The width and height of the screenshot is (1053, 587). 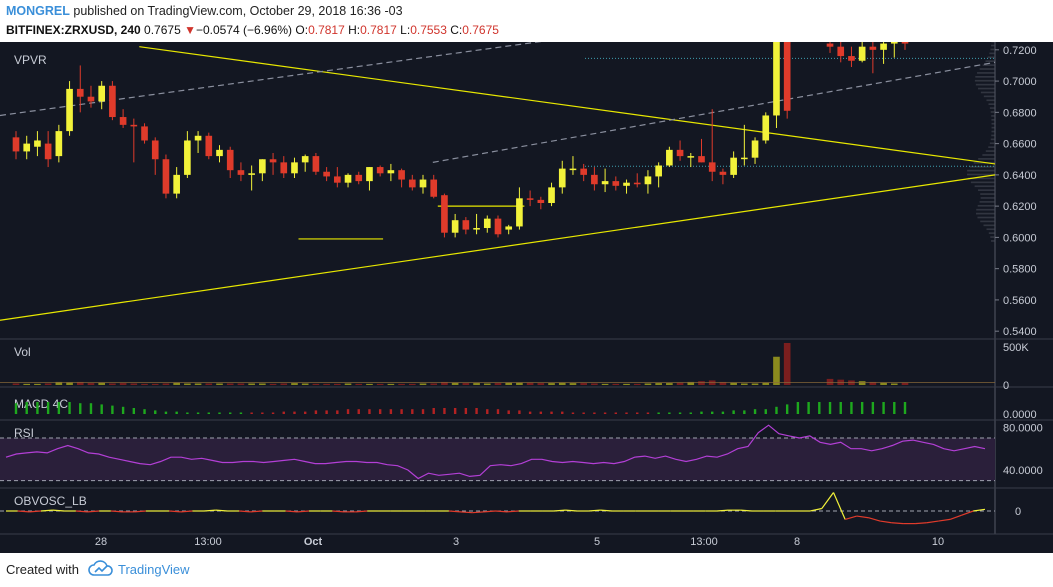 I want to click on created-with-text: Created with, so click(x=42, y=569).